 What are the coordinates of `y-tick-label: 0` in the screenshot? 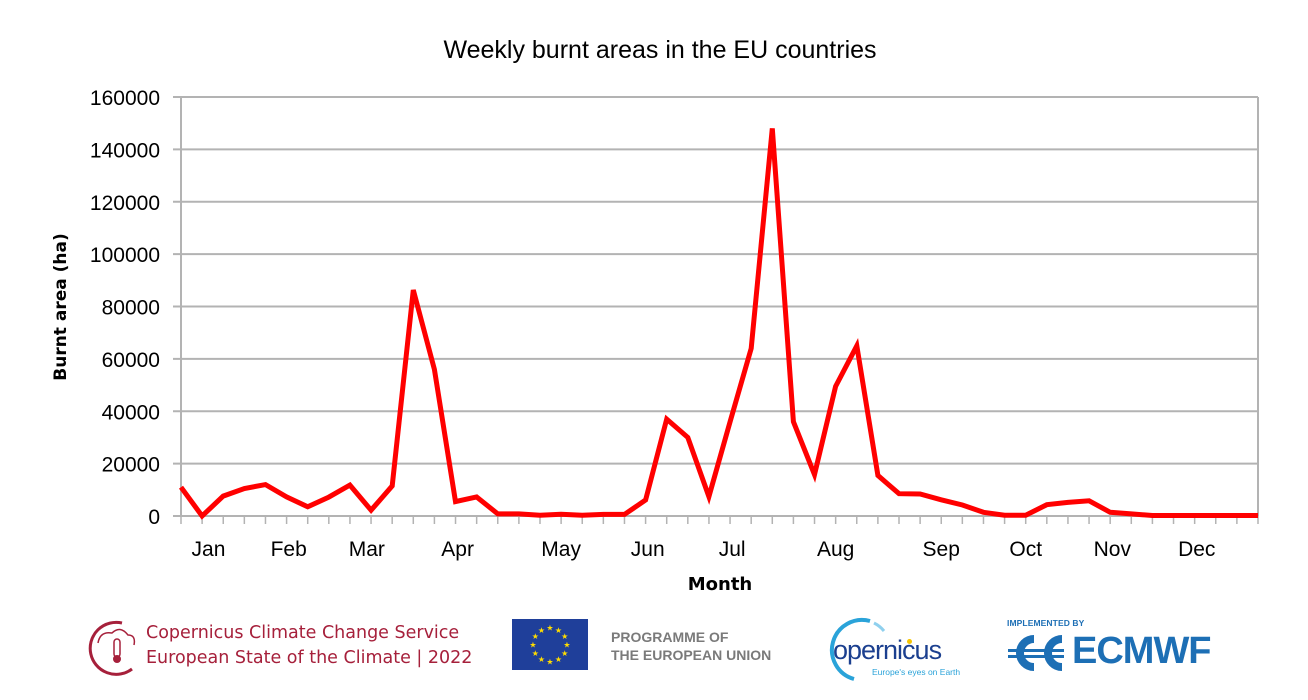 It's located at (154, 517).